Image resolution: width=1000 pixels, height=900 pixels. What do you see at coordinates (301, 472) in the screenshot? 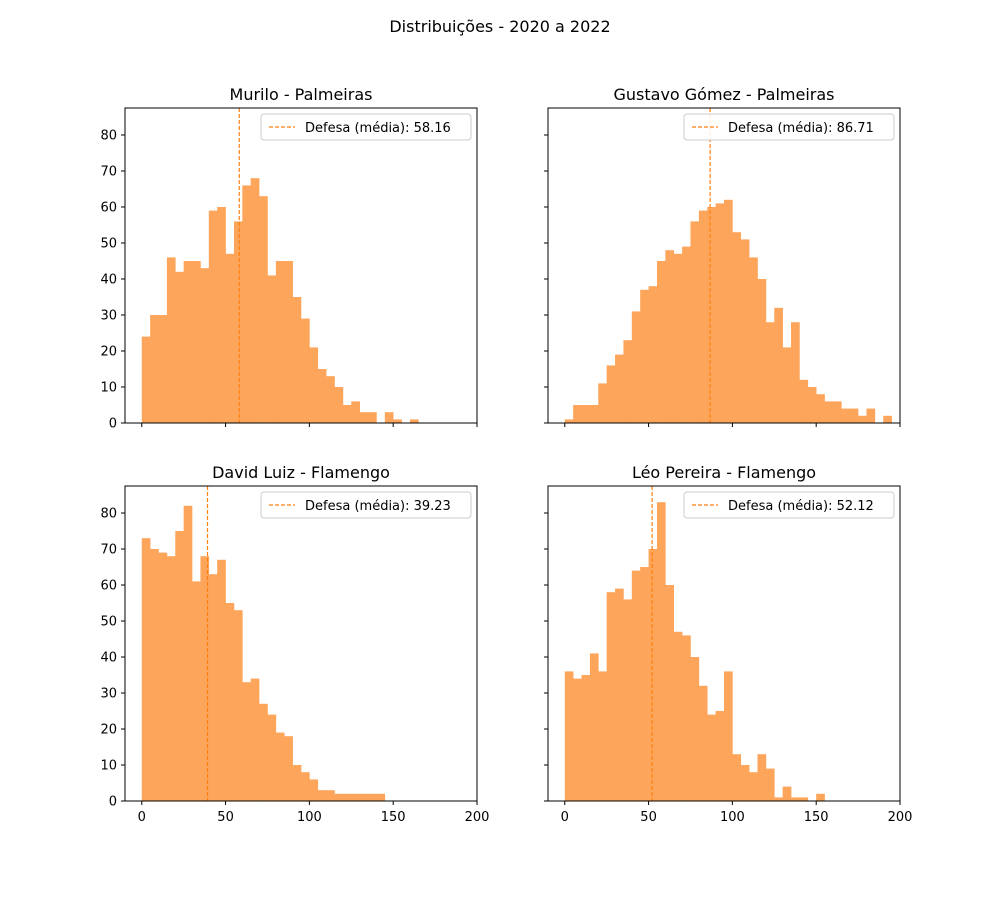
I see `subplot-title: David Luiz - Flamengo` at bounding box center [301, 472].